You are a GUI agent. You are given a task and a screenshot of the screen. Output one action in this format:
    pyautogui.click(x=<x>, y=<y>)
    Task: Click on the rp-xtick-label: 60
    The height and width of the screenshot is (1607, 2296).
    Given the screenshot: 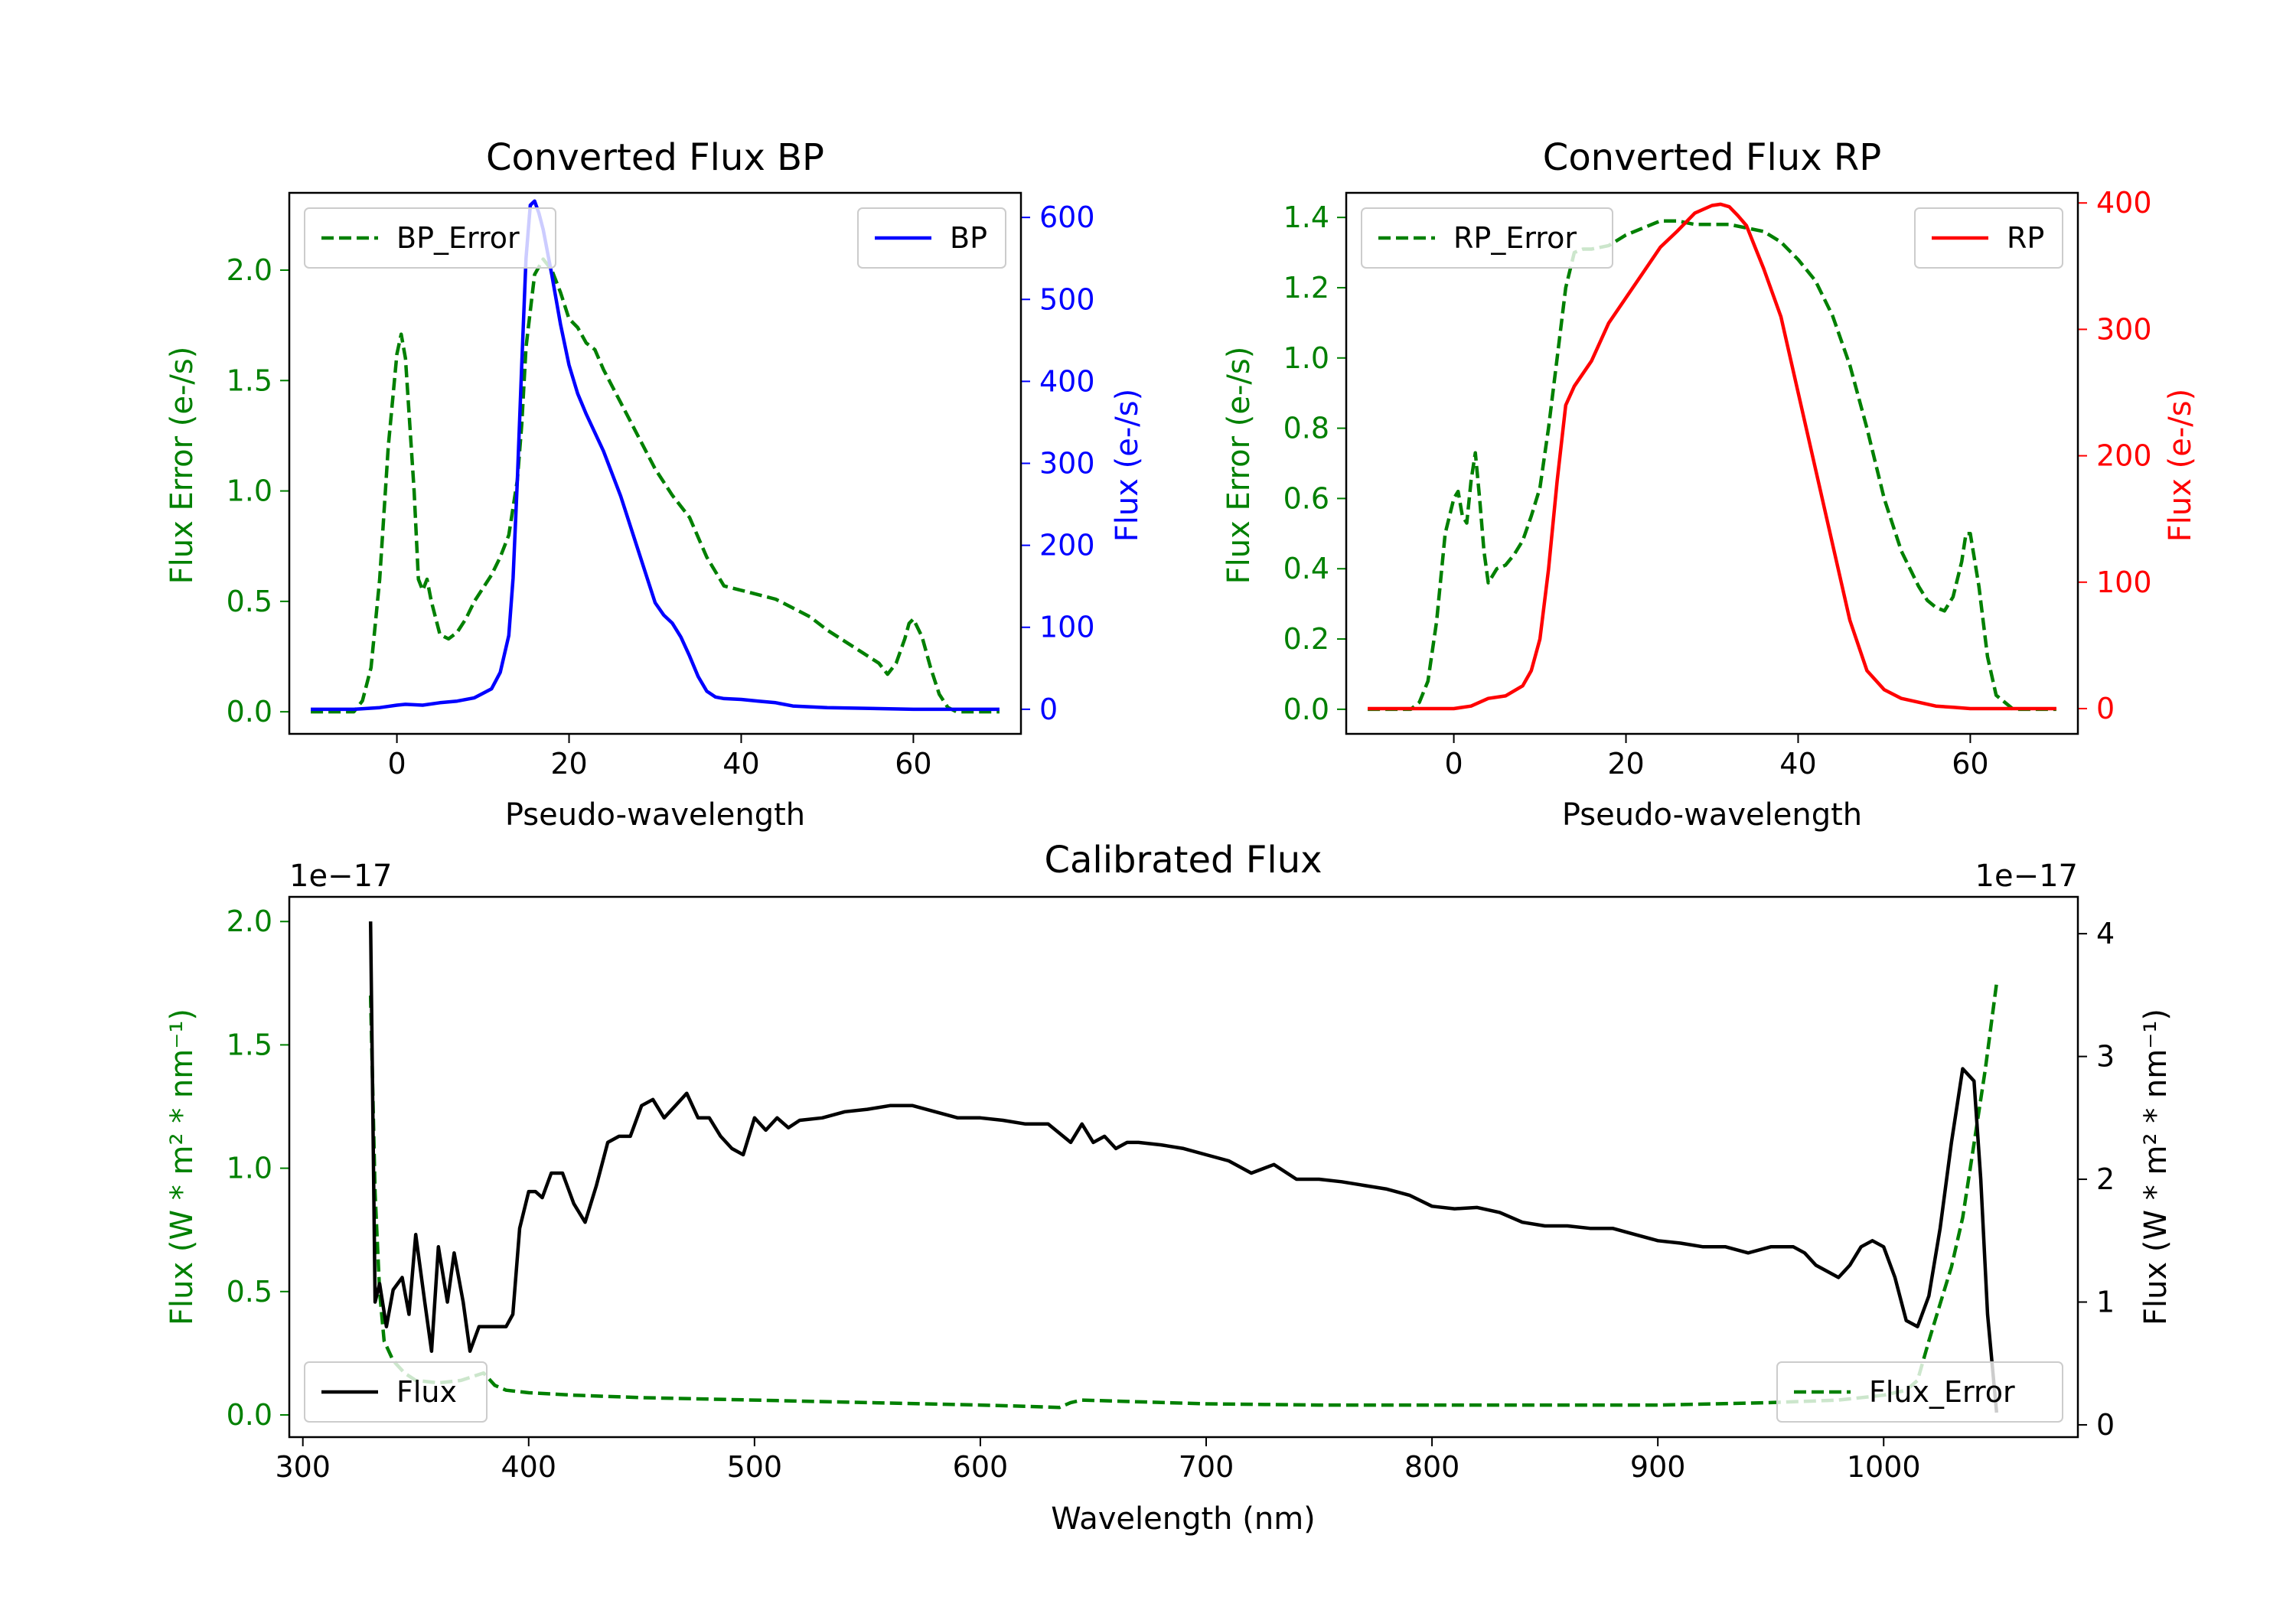 What is the action you would take?
    pyautogui.click(x=1970, y=764)
    